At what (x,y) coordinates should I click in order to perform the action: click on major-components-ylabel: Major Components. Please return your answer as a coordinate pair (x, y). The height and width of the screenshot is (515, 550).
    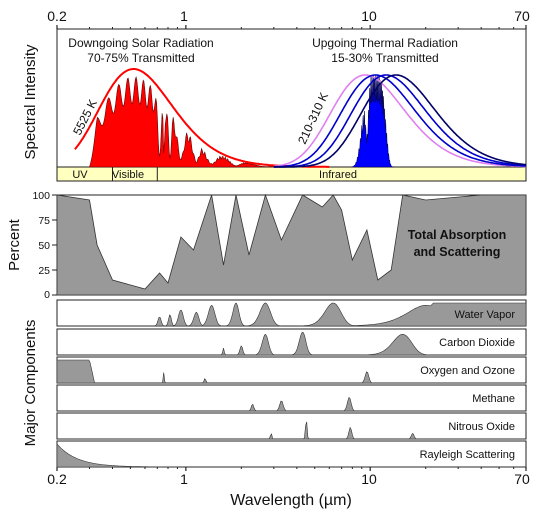
    Looking at the image, I should click on (30, 383).